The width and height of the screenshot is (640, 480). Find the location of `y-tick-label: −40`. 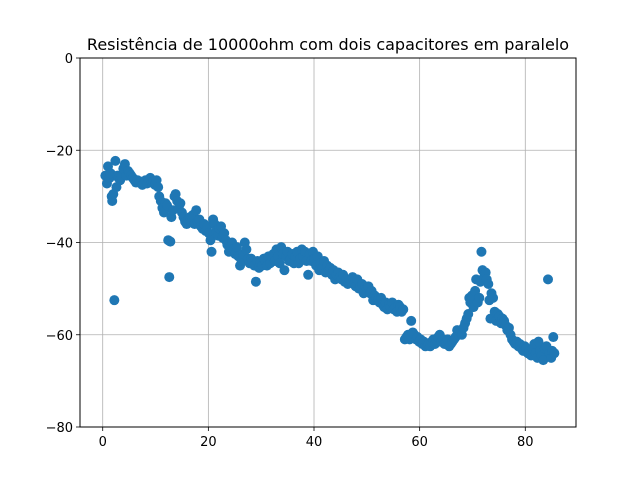

y-tick-label: −40 is located at coordinates (59, 244).